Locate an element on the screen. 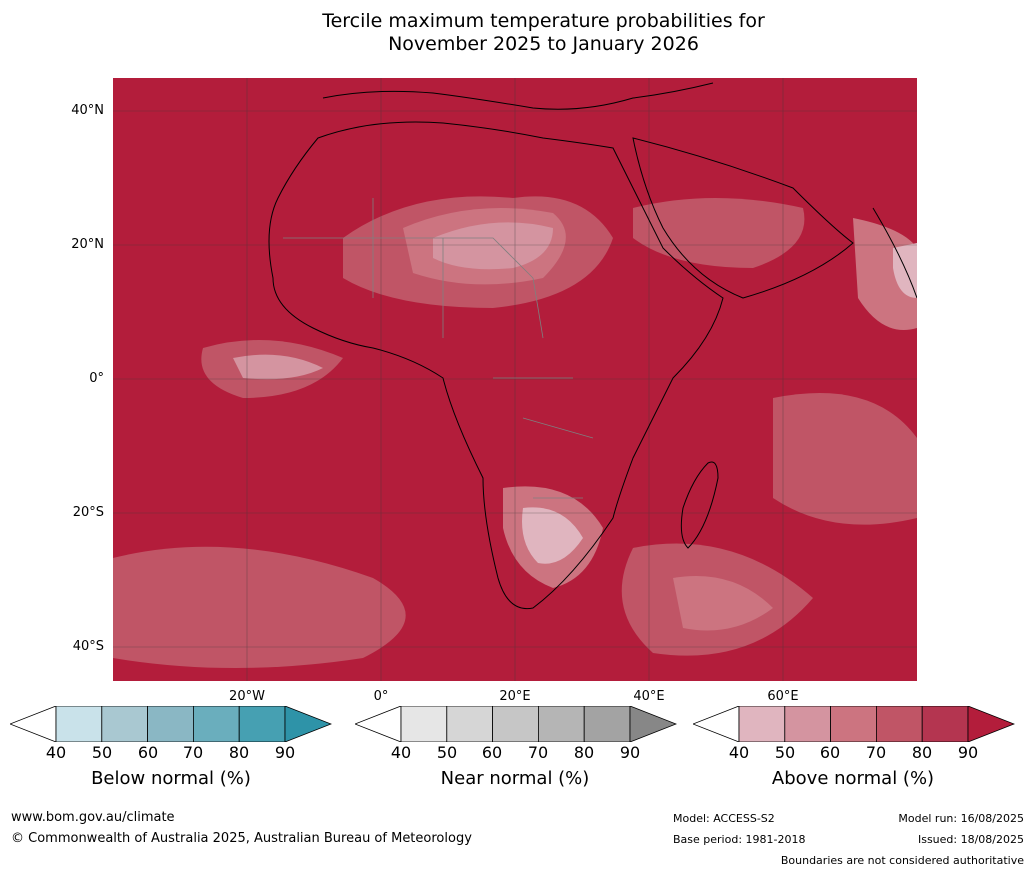  tick-near-80: 80 is located at coordinates (584, 752).